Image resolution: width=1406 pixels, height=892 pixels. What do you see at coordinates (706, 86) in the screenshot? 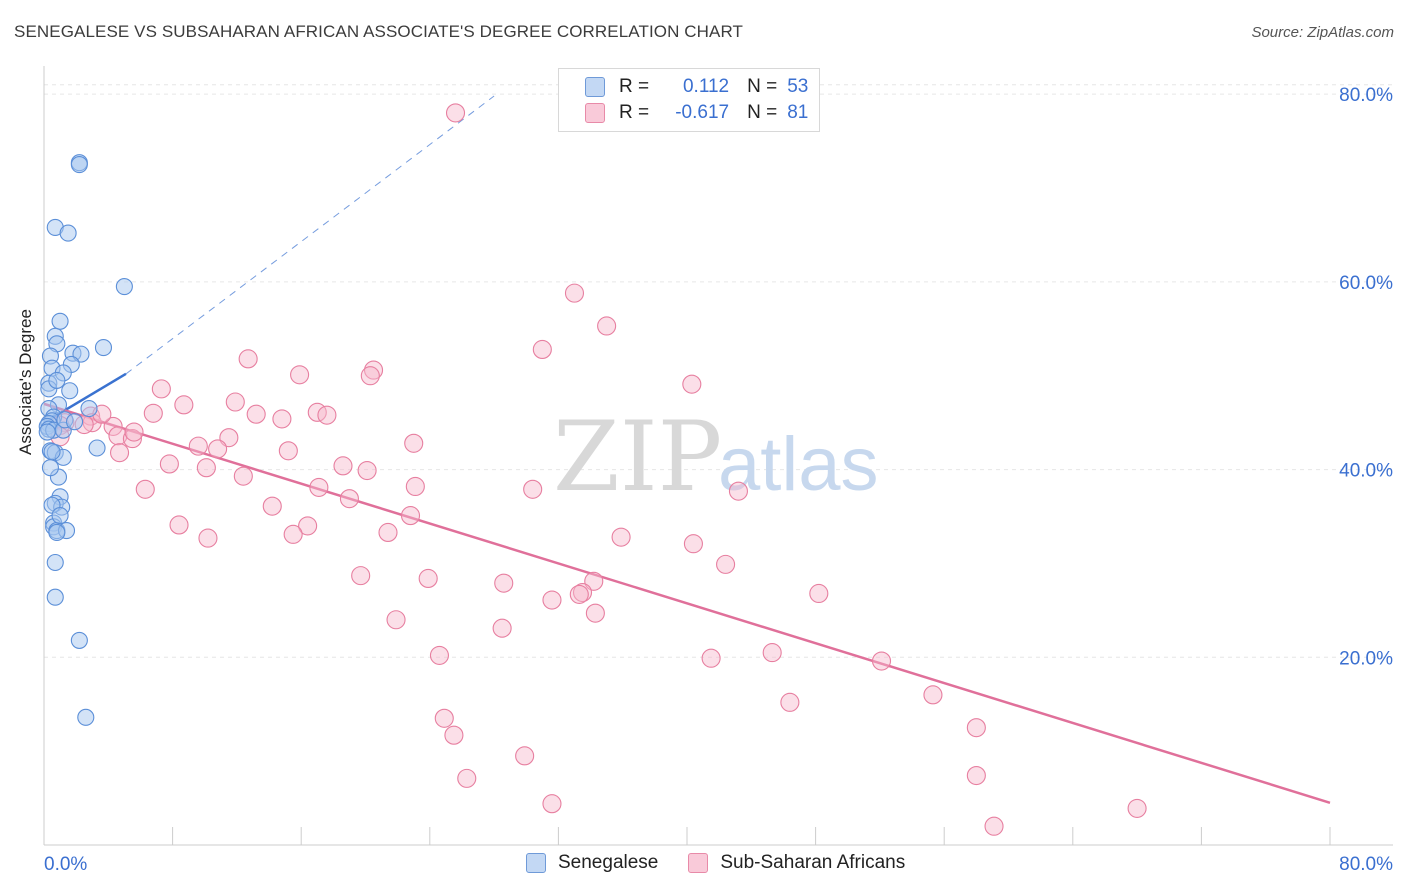
I see `legend-r-value: 0.112` at bounding box center [706, 86].